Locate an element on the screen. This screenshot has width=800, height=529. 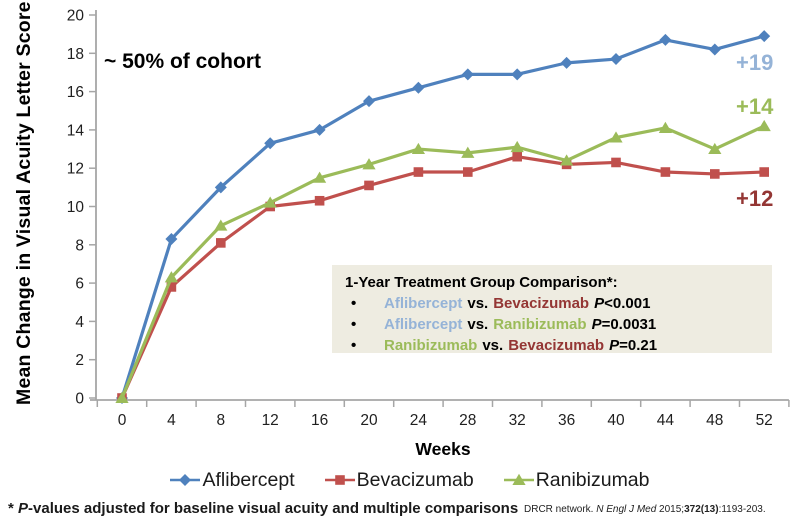
footnote-p-symbol: P is located at coordinates (23, 508).